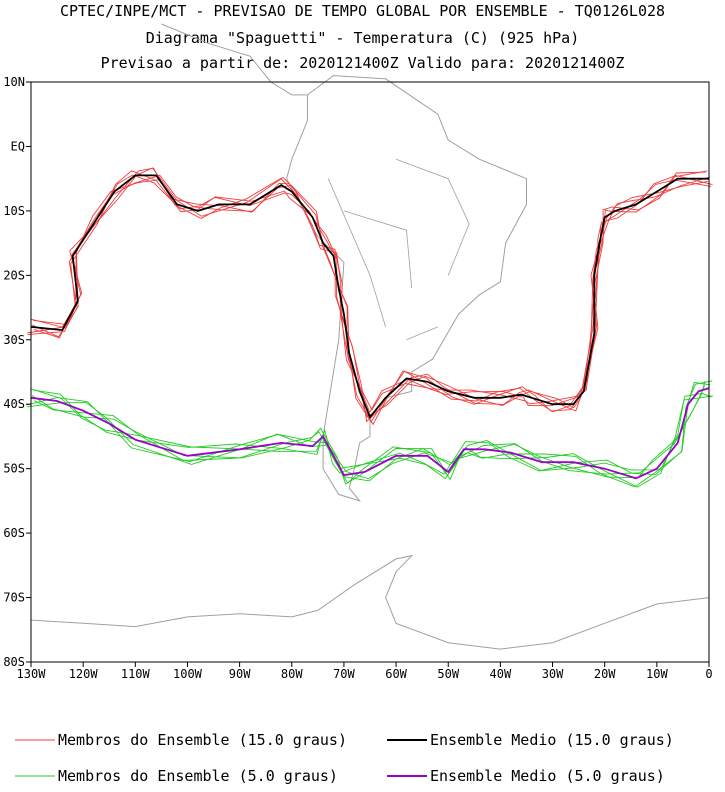  I want to click on legend-label: Membros do Ensemble (5.0 graus), so click(198, 776).